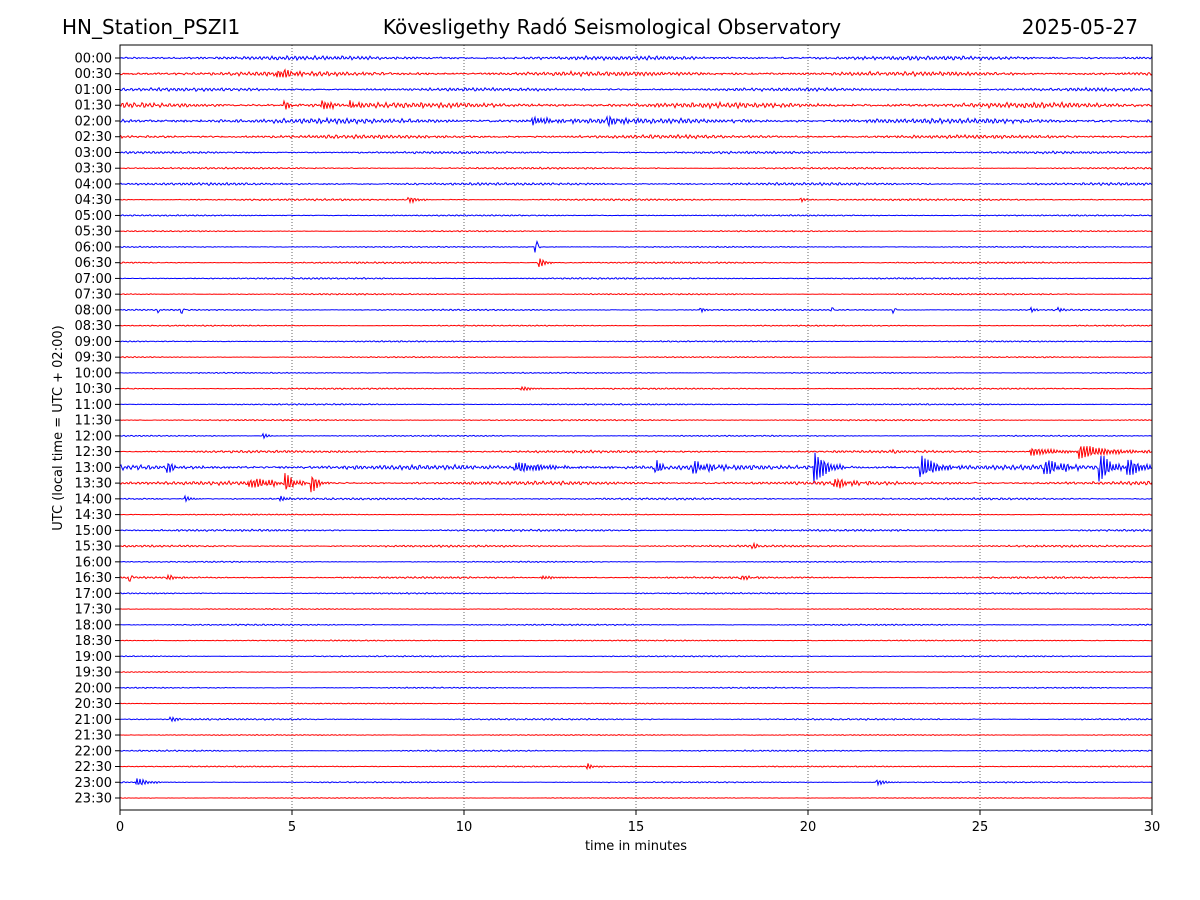 The height and width of the screenshot is (900, 1200). I want to click on y-tick-label: 16:00, so click(93, 562).